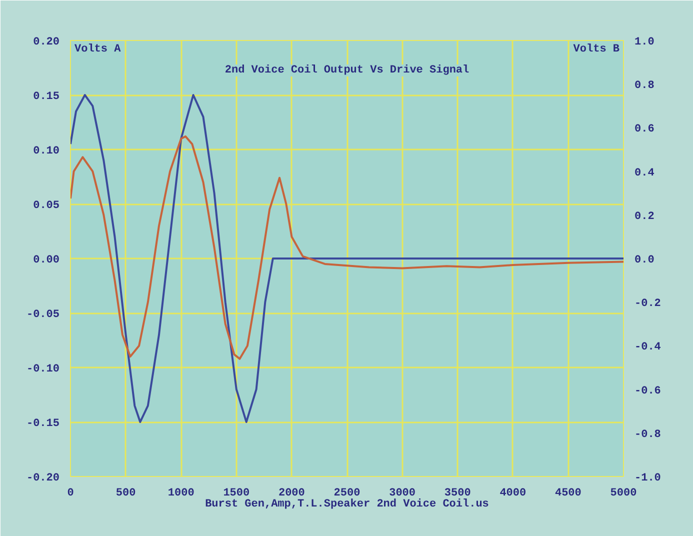 This screenshot has width=693, height=536. What do you see at coordinates (596, 50) in the screenshot?
I see `y2-axis-title: Volts B` at bounding box center [596, 50].